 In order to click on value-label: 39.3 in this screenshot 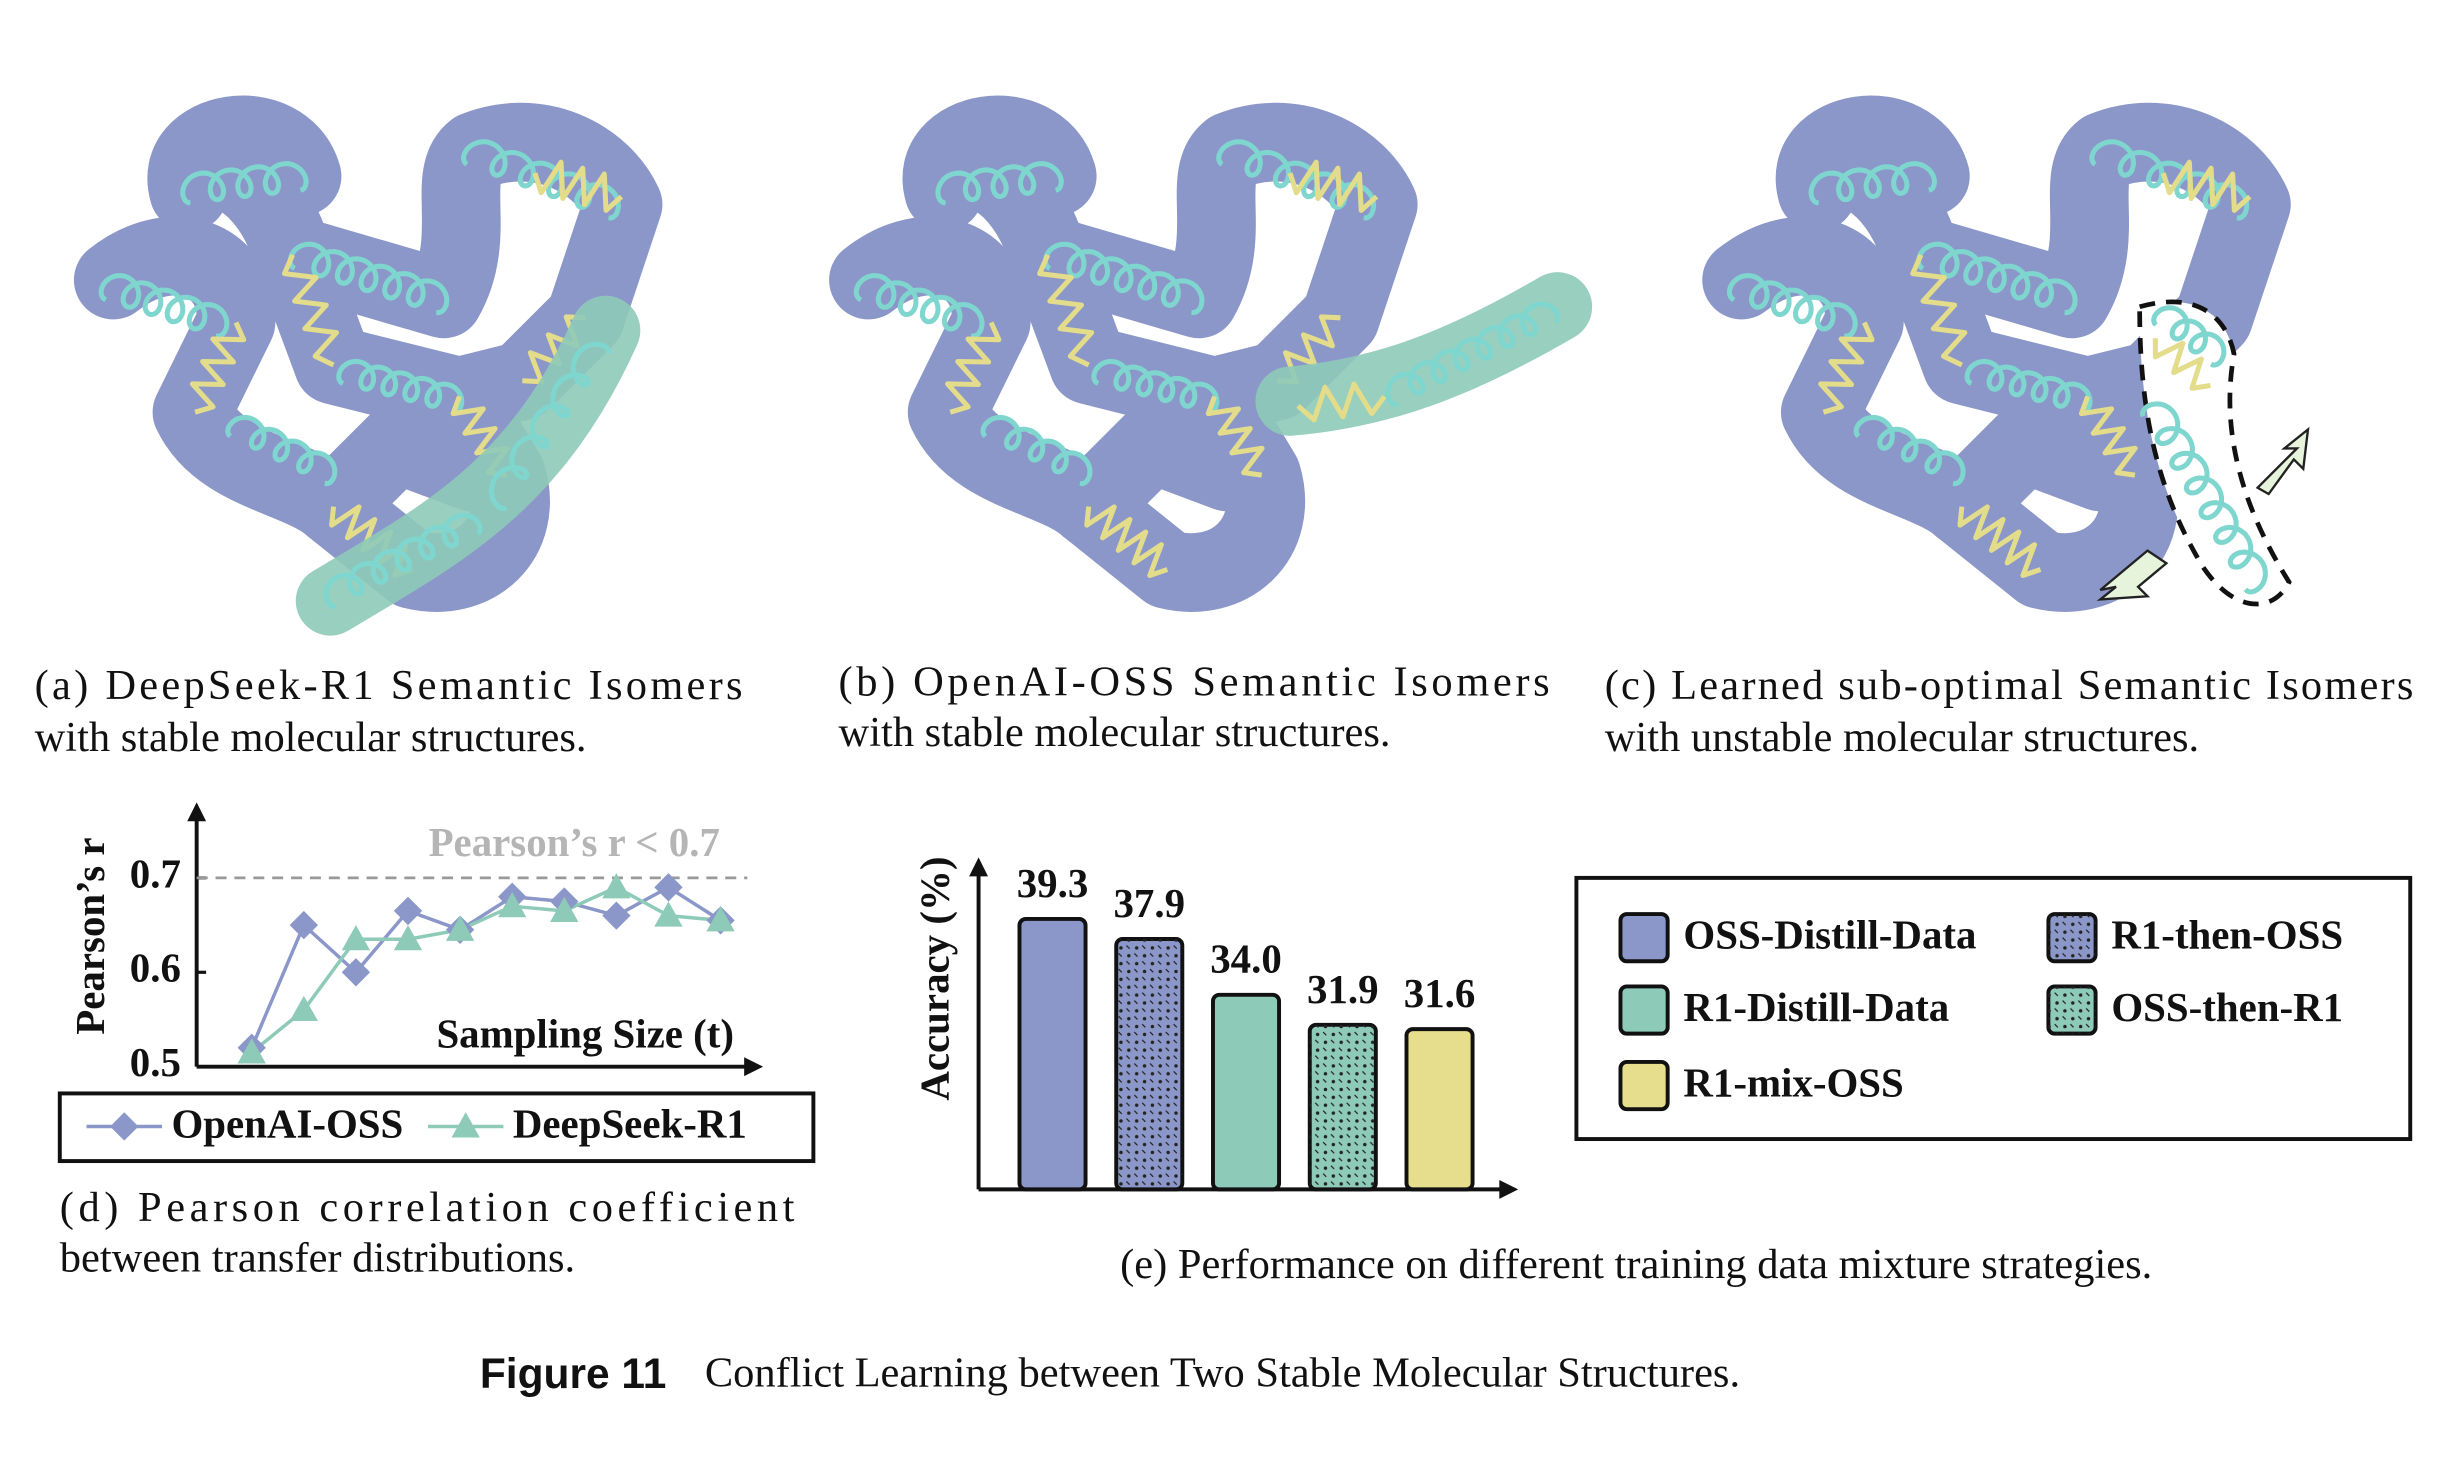, I will do `click(1053, 883)`.